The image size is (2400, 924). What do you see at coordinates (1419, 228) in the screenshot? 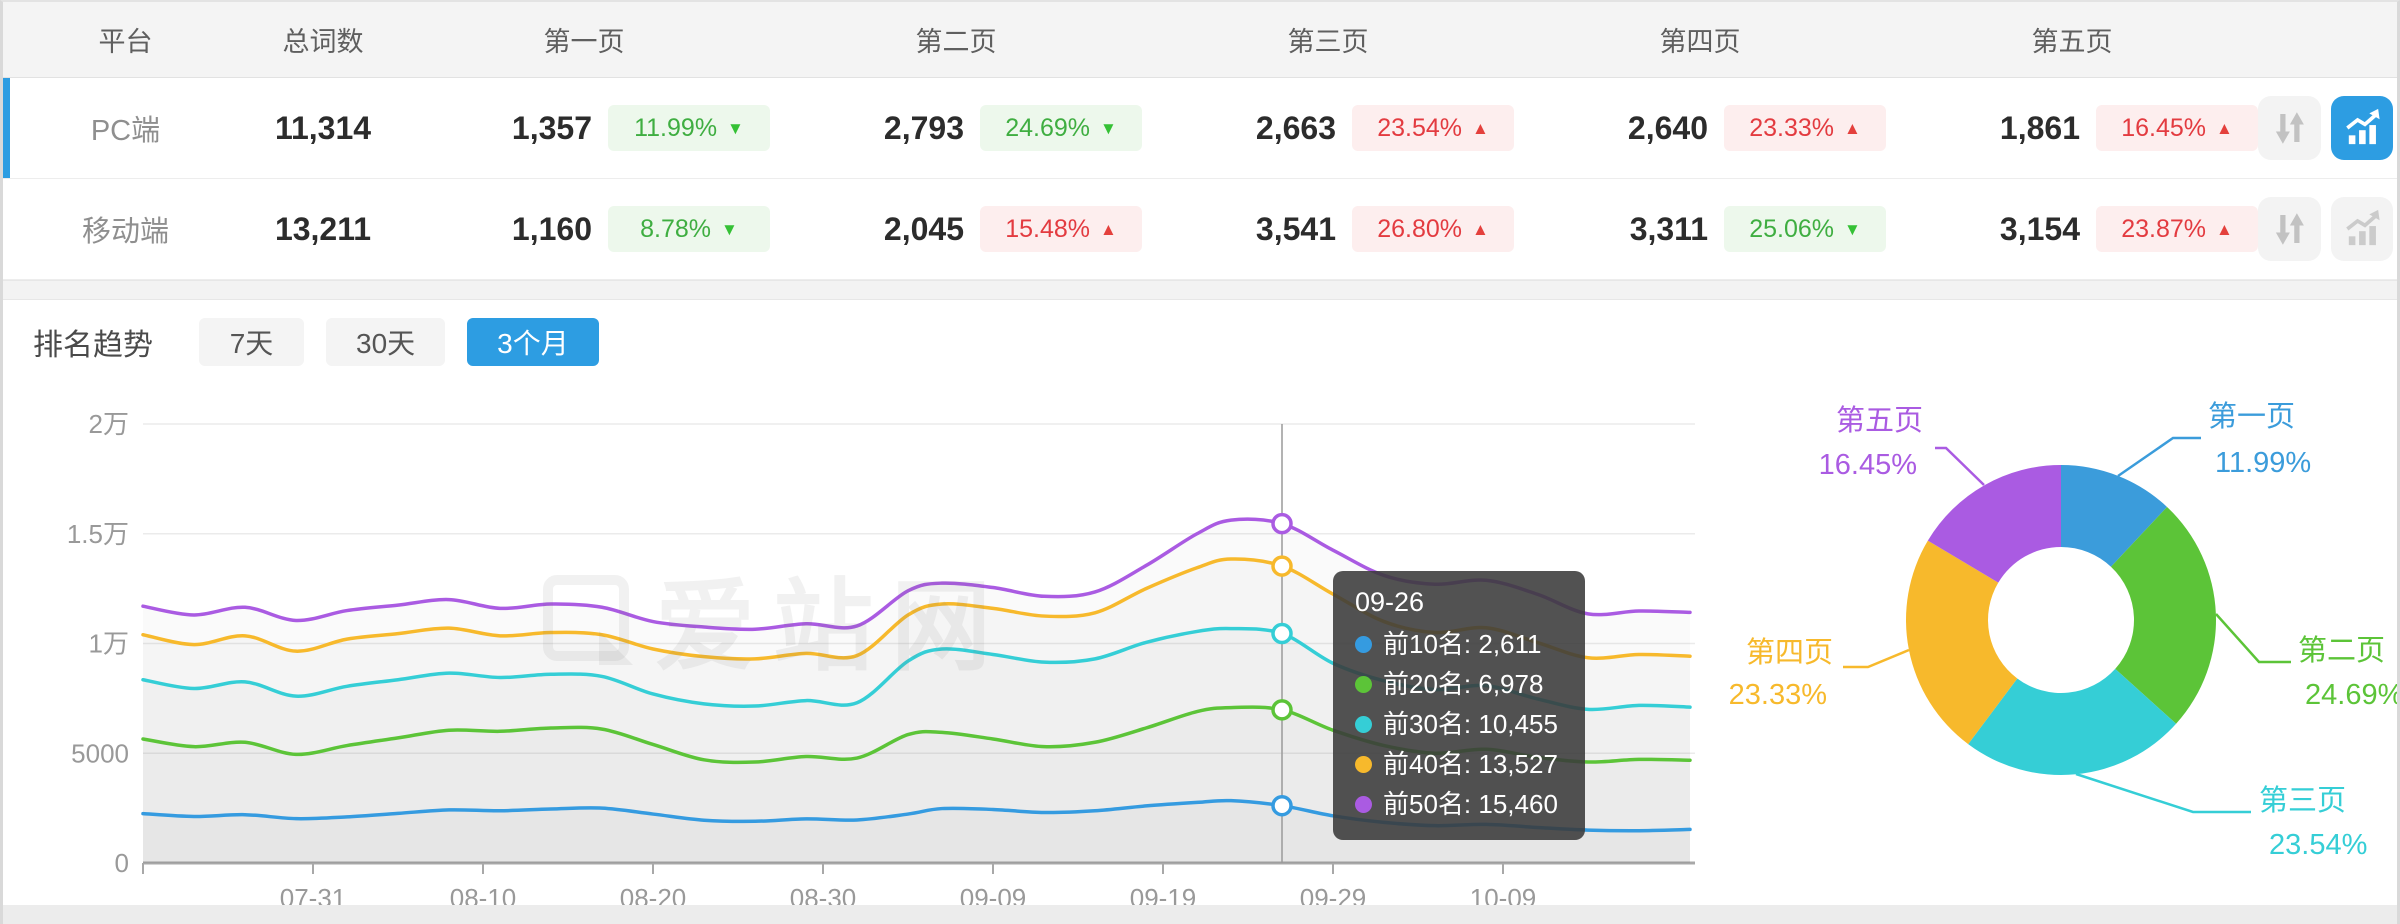
I see `change-percent: 26.80%` at bounding box center [1419, 228].